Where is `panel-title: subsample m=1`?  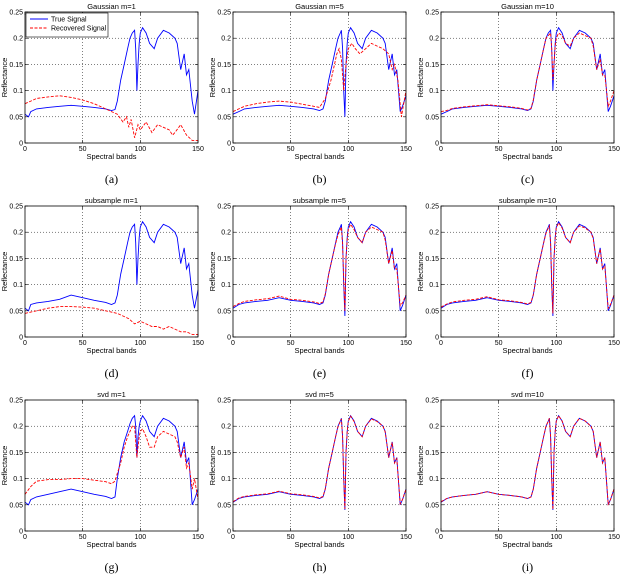
panel-title: subsample m=1 is located at coordinates (111, 200).